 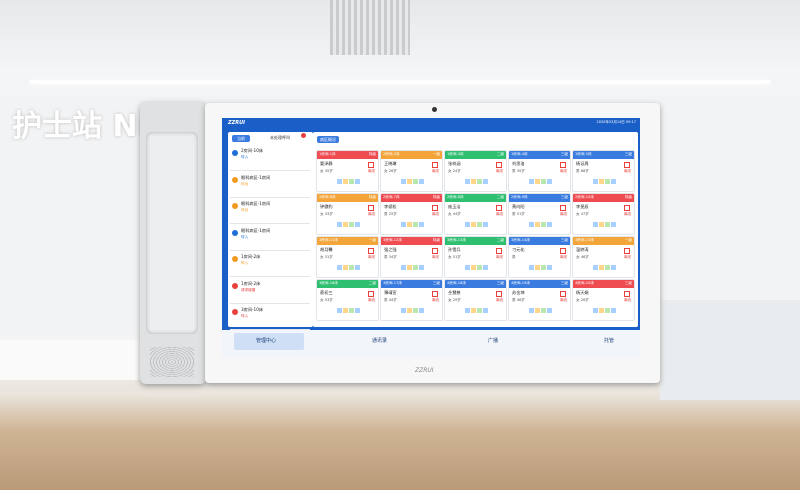 I want to click on badge, so click(x=303, y=135).